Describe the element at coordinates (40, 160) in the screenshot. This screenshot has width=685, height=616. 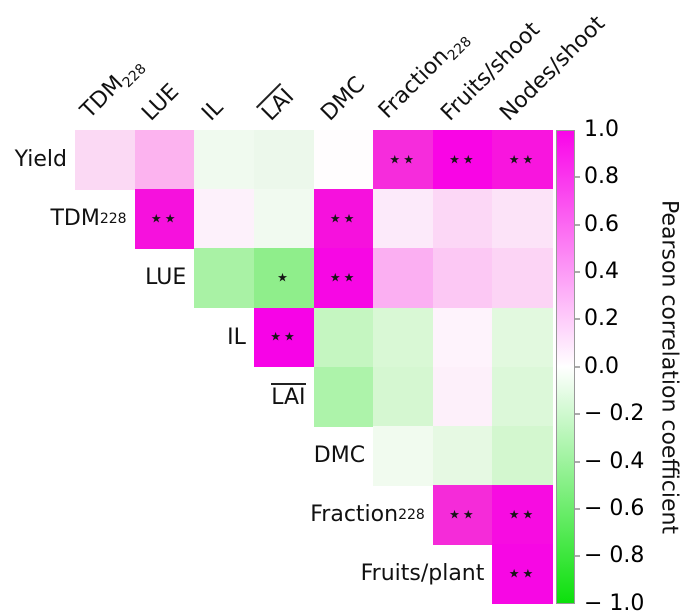
I see `row-label: Yield` at that location.